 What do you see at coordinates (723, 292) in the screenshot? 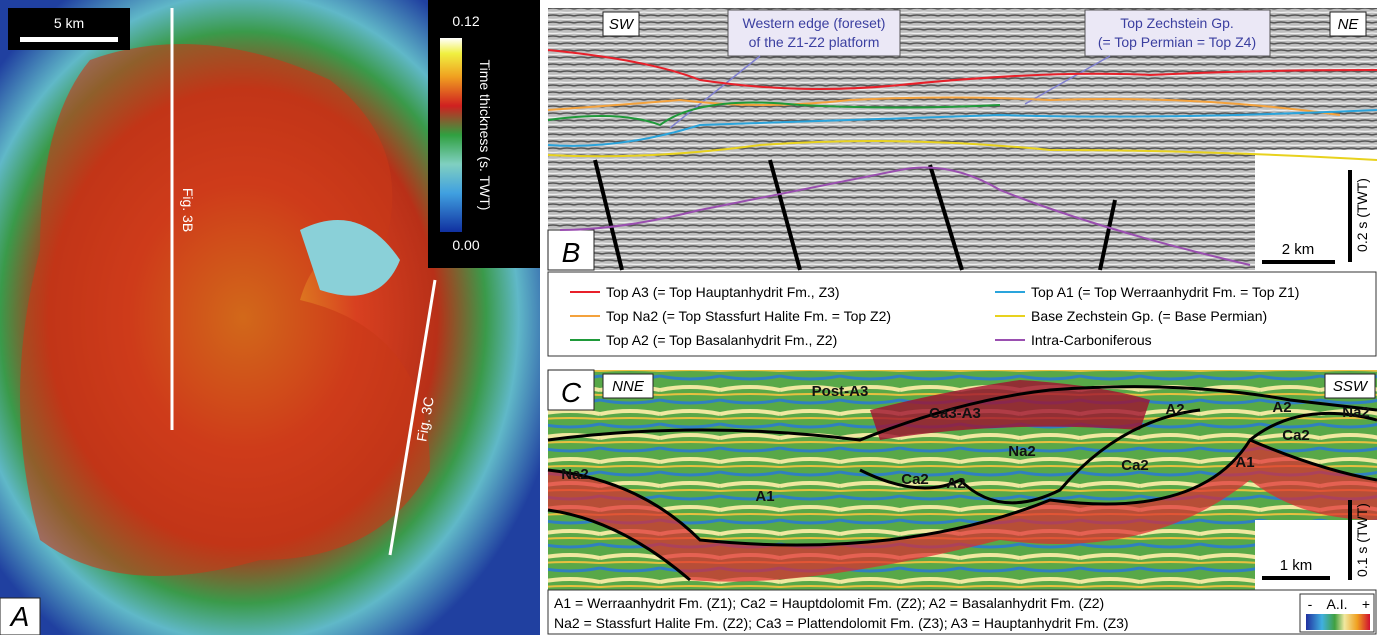
I see `legend-label: Top A3 (= Top Hauptanhydrit Fm., Z3)` at bounding box center [723, 292].